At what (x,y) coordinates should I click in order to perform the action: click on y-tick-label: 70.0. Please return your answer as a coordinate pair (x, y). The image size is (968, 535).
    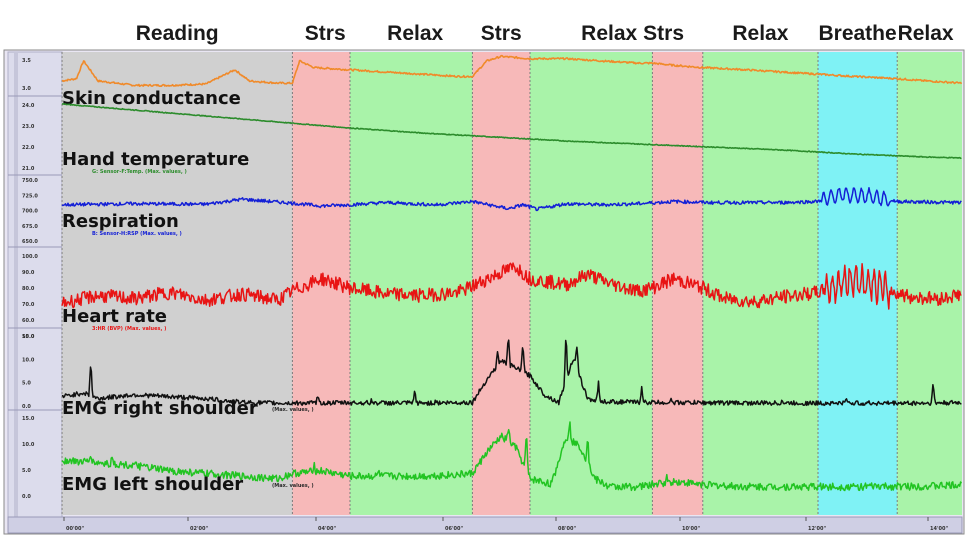
    Looking at the image, I should click on (28, 305).